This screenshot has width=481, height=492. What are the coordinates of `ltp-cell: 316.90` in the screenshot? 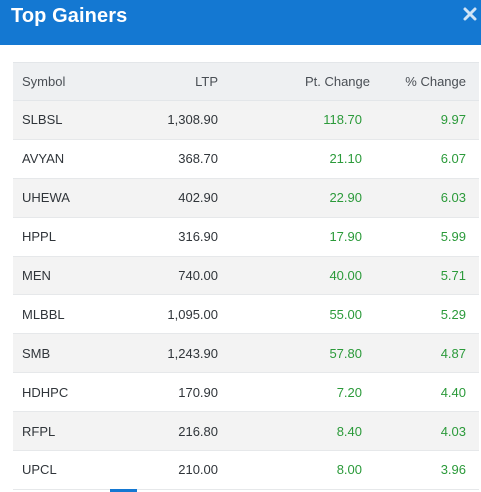 It's located at (174, 237).